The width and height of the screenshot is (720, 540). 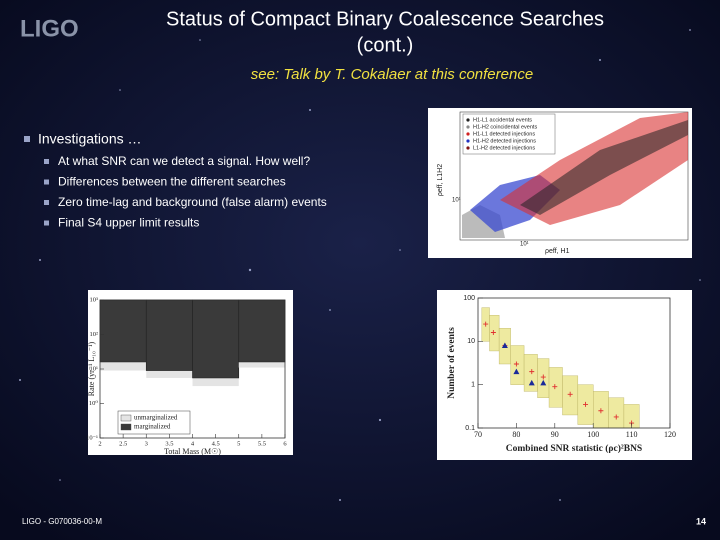 What do you see at coordinates (192, 451) in the screenshot?
I see `x-axis-label: Total Mass (M☉)` at bounding box center [192, 451].